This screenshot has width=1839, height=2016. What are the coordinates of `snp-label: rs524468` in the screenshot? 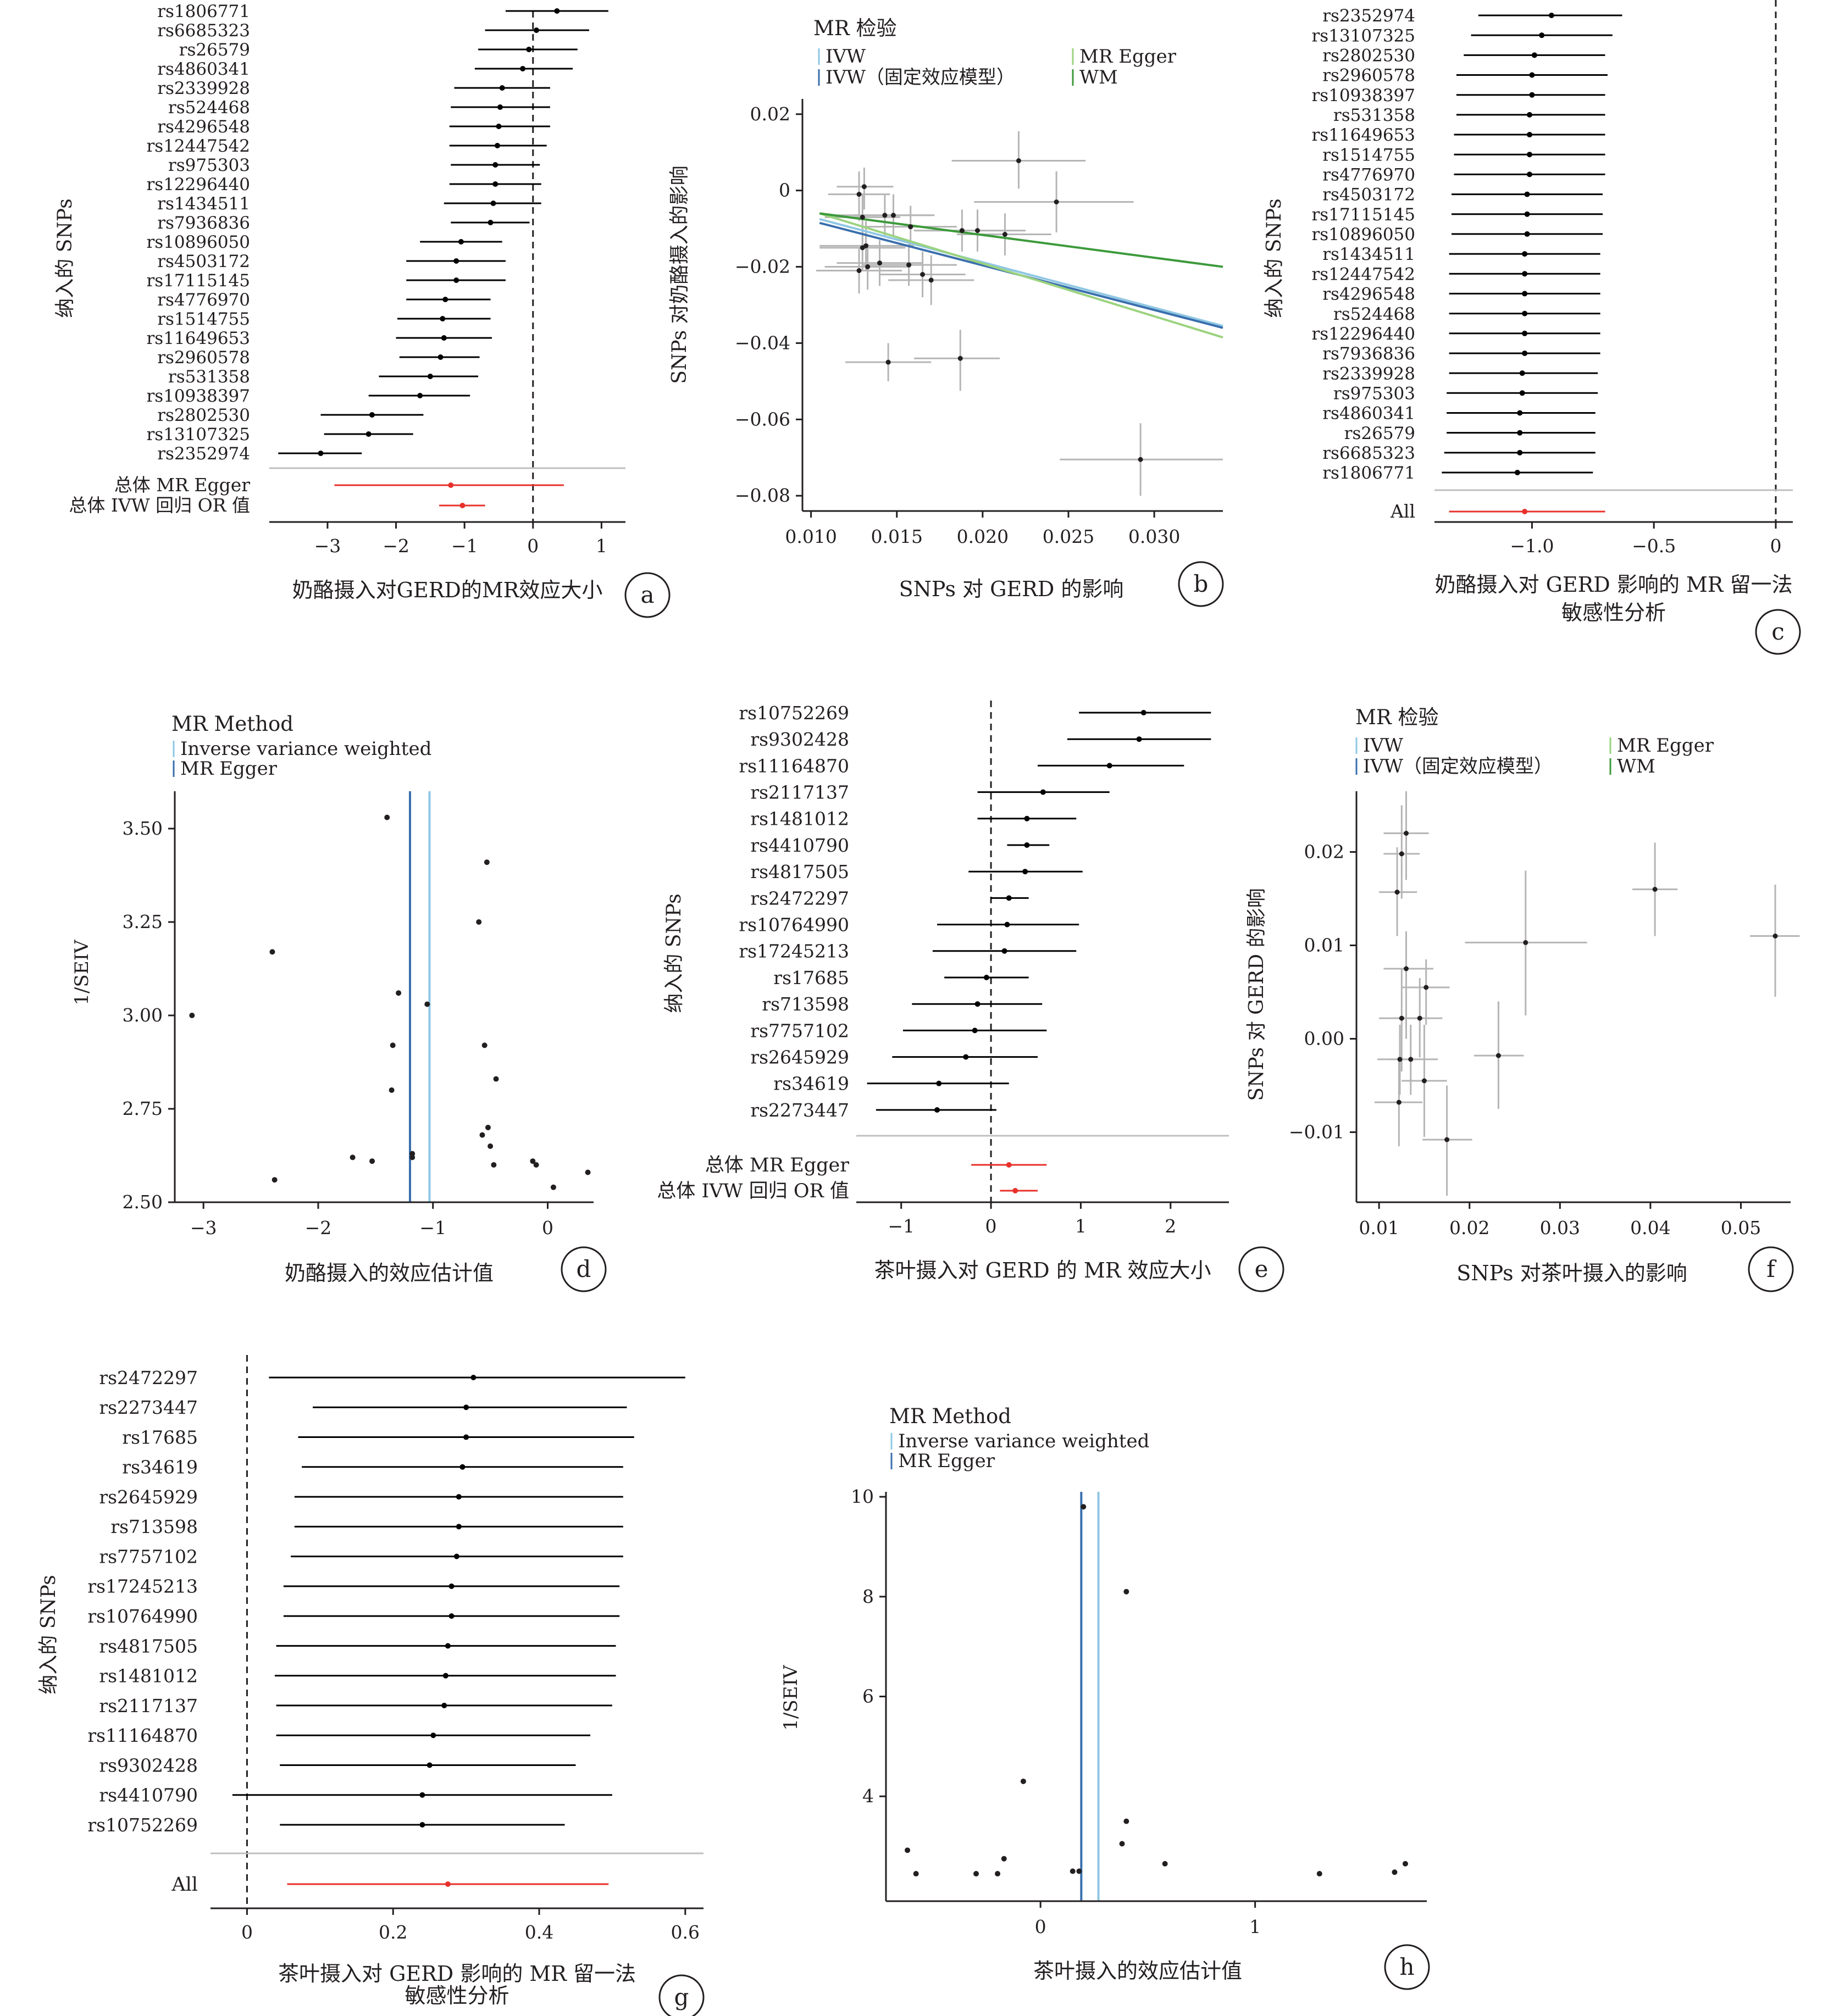 It's located at (209, 108).